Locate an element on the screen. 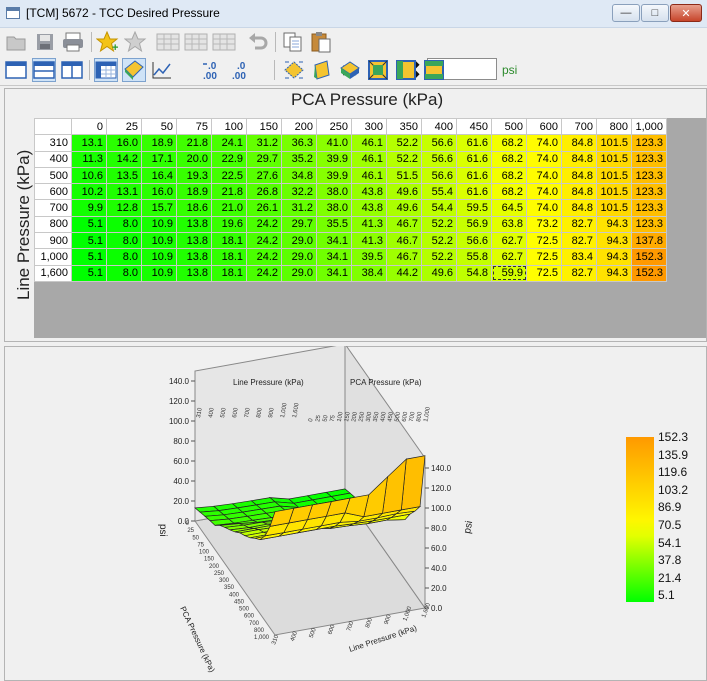  close-button: ✕ is located at coordinates (686, 13).